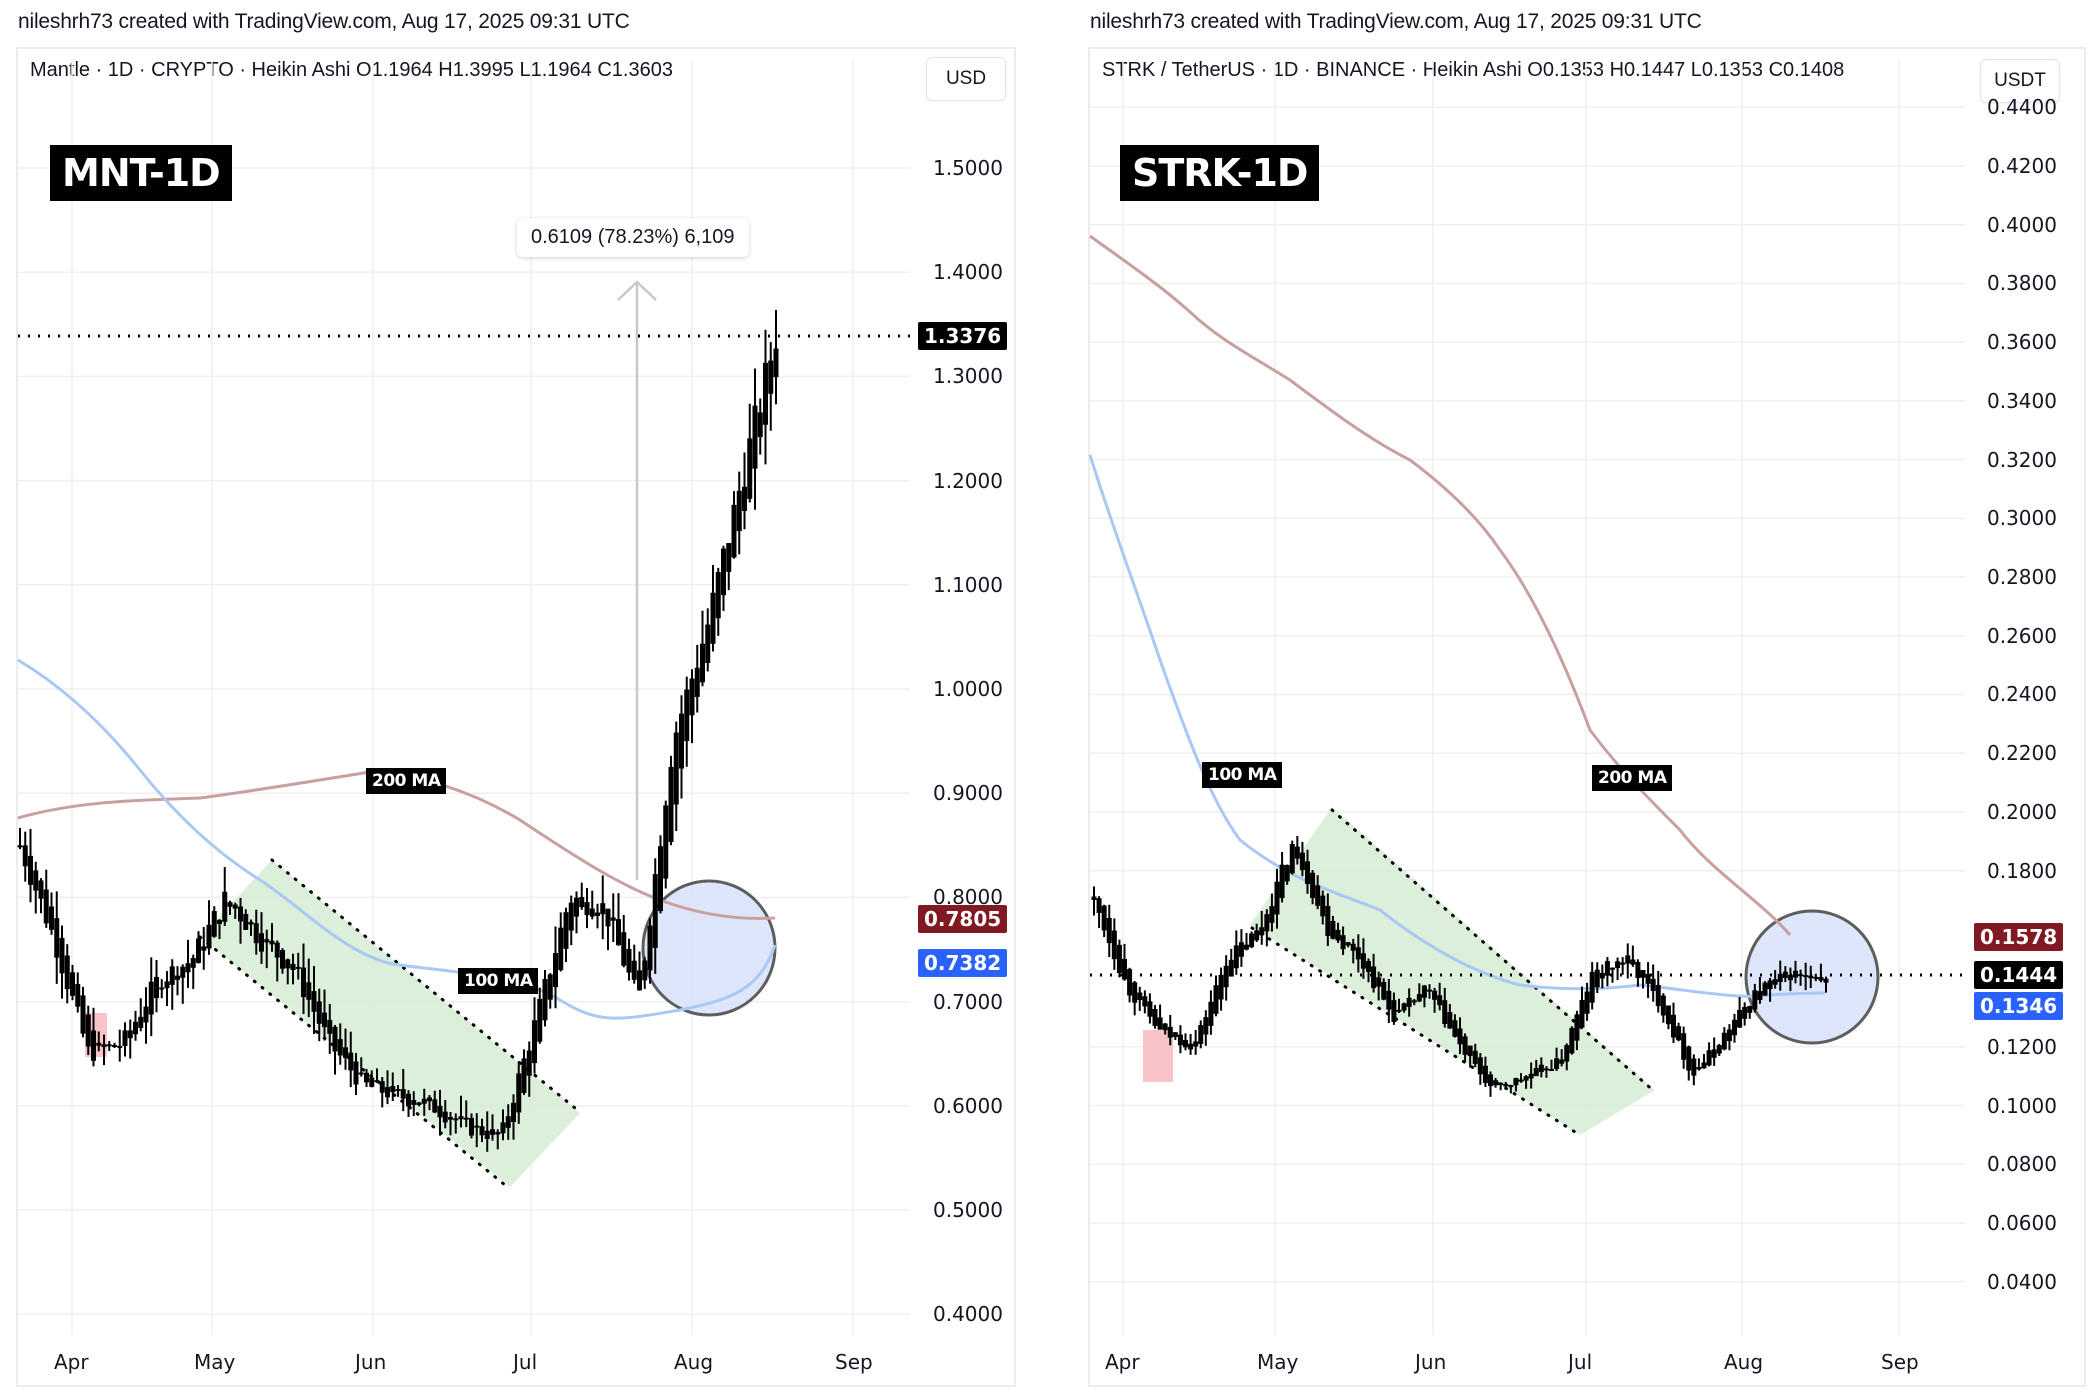  I want to click on price-tick-label: 0.7000, so click(968, 1001).